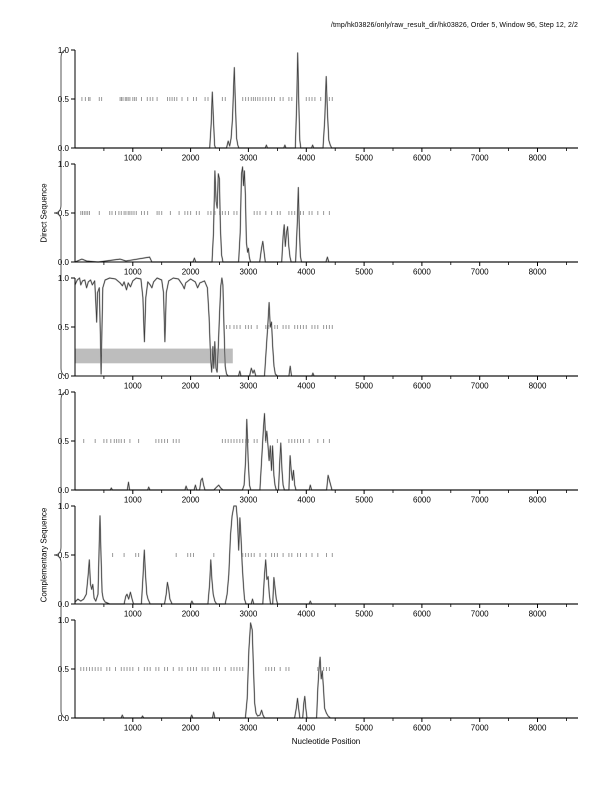 This screenshot has width=612, height=792. Describe the element at coordinates (154, 356) in the screenshot. I see `highlight-band` at that location.